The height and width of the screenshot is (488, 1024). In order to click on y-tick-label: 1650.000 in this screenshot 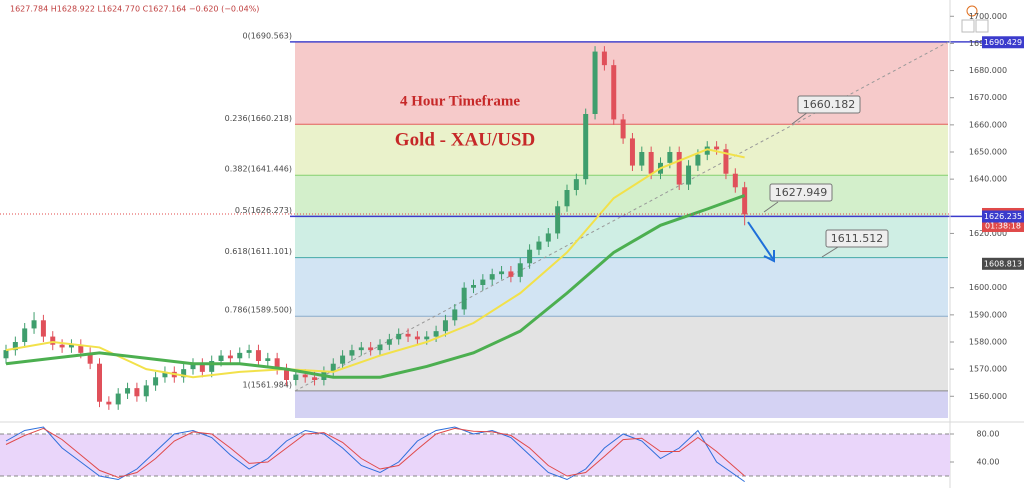, I will do `click(988, 152)`.